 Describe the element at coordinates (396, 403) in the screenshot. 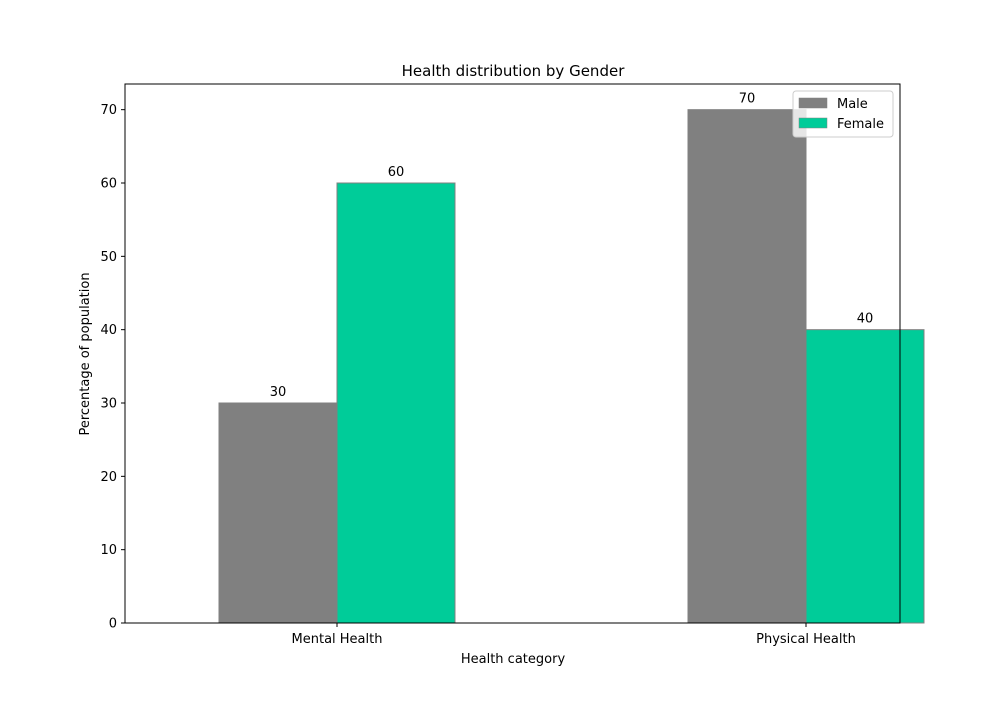

I see `bar-female-mental-health` at that location.